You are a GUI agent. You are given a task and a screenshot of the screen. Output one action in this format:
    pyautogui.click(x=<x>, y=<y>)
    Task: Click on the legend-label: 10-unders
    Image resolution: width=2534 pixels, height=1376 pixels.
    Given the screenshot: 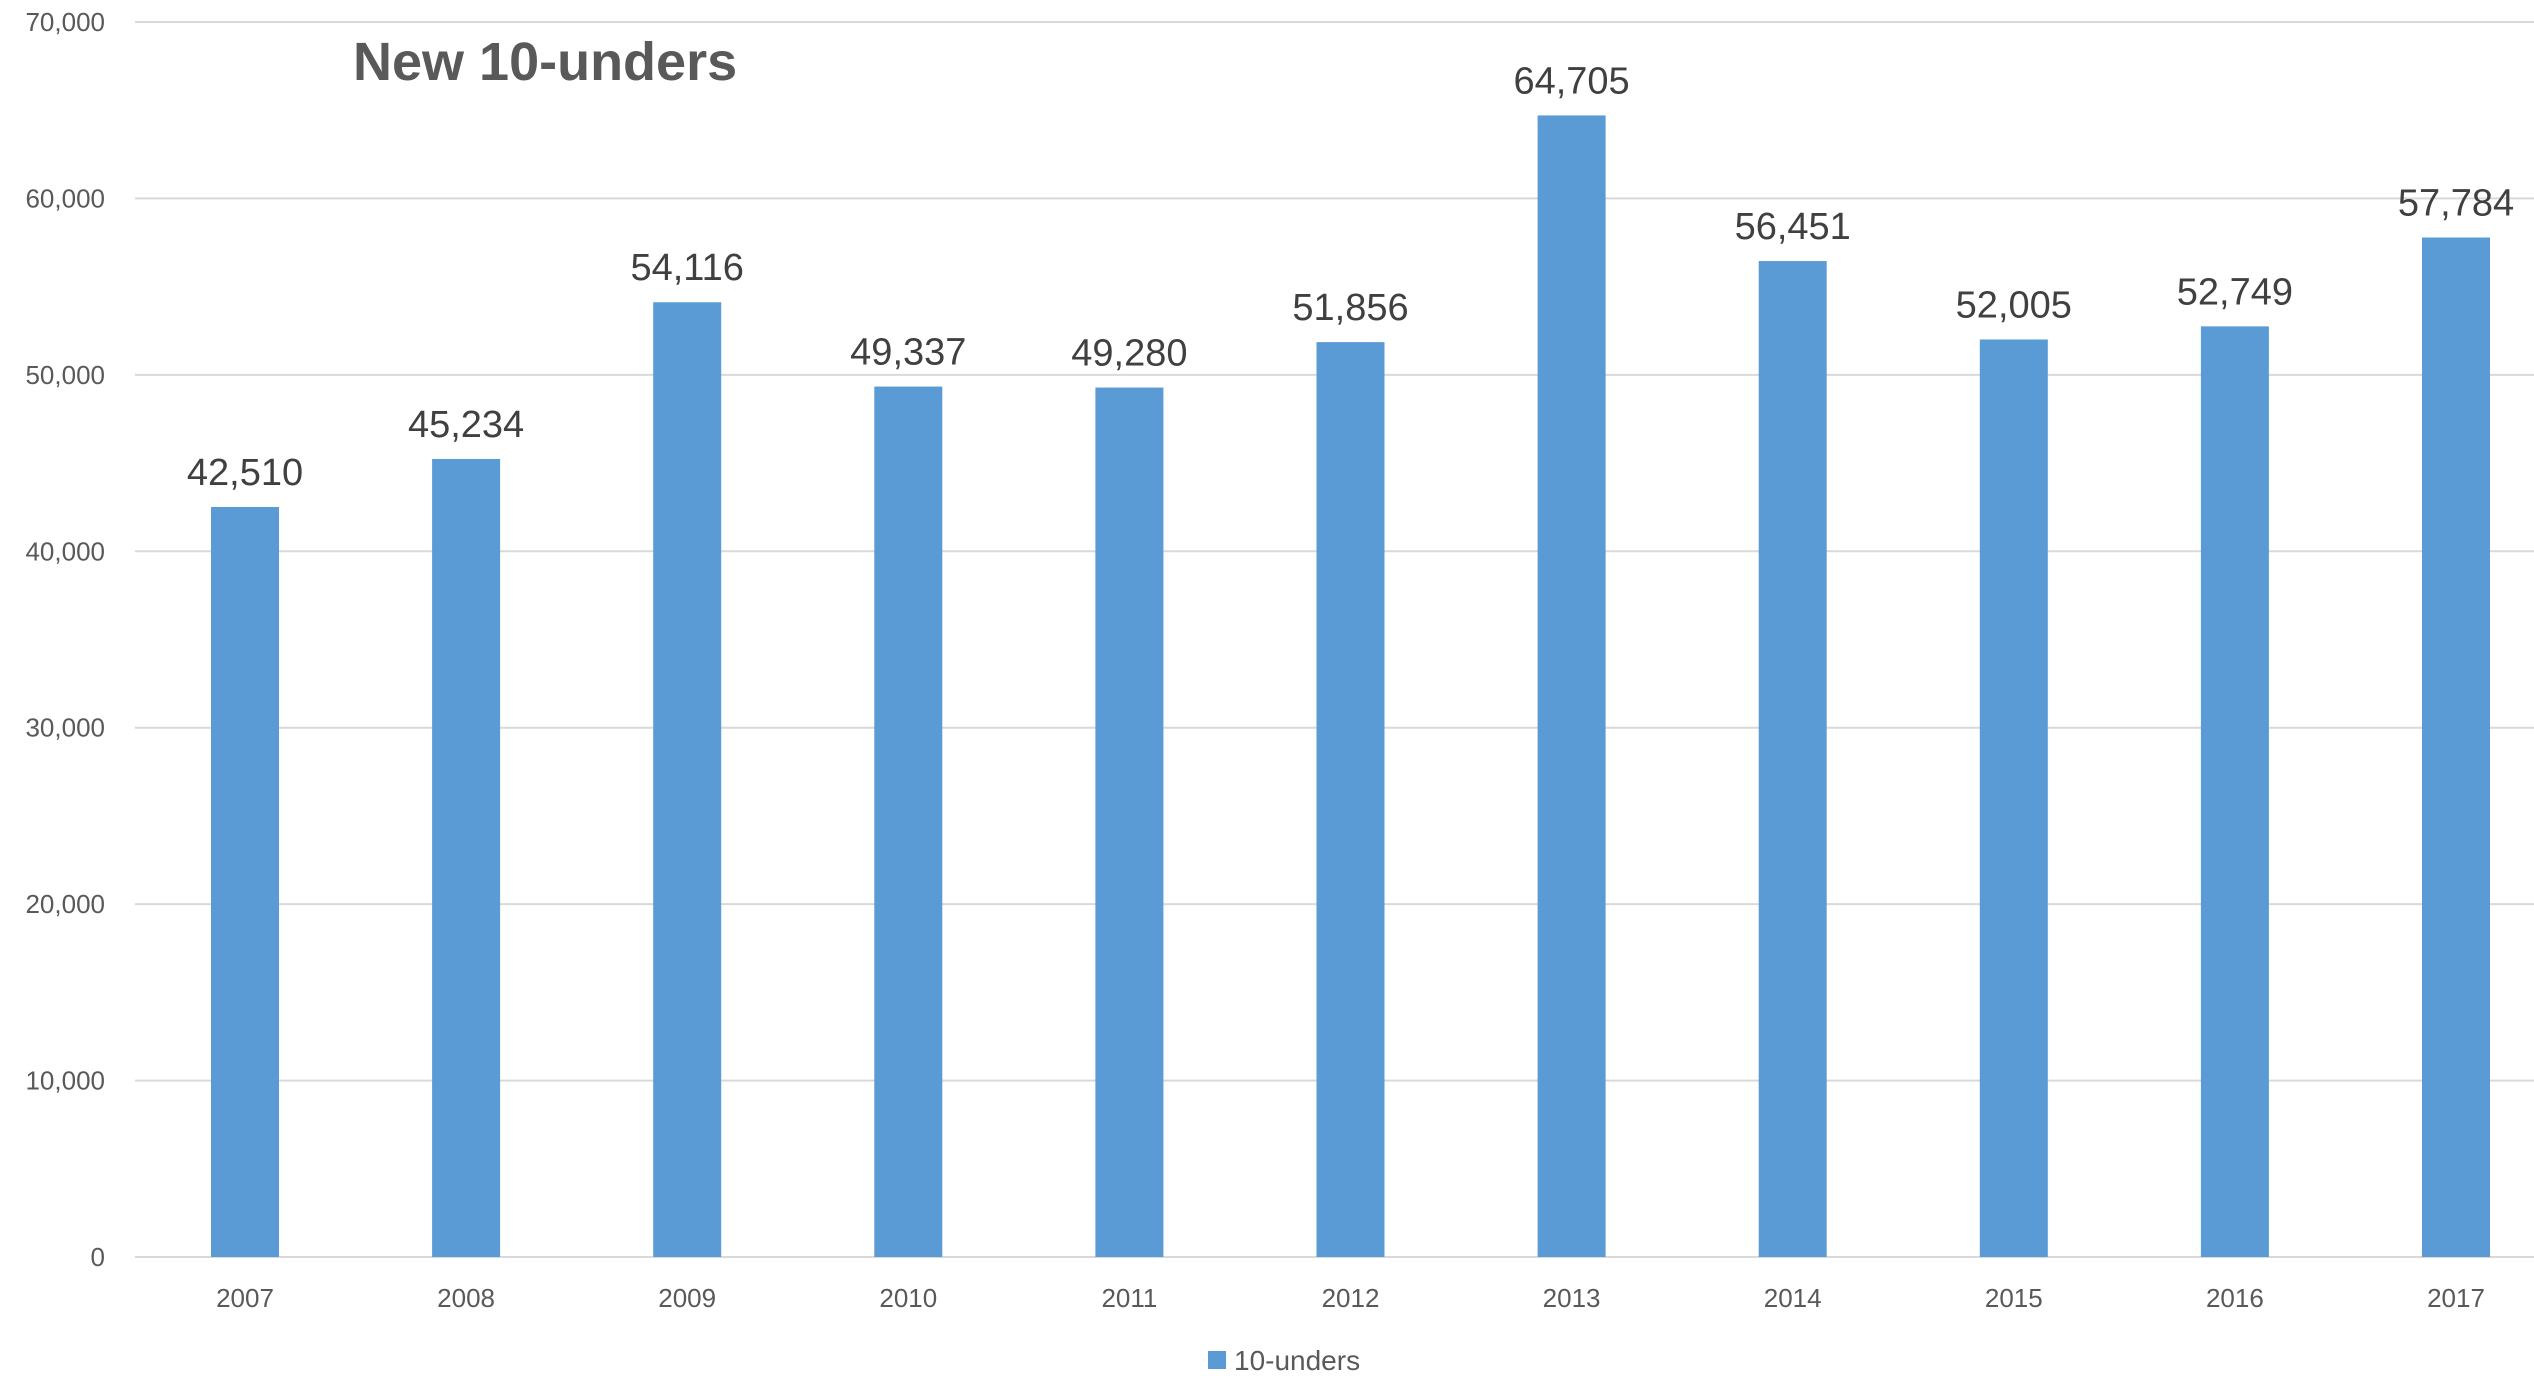 What is the action you would take?
    pyautogui.click(x=1297, y=1360)
    